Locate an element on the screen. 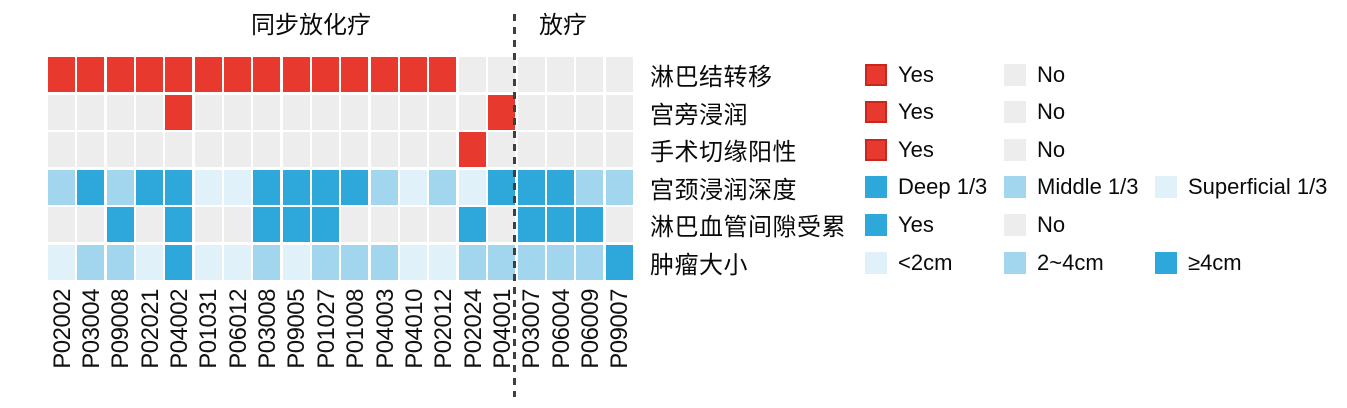  patient-label-text: P06009 is located at coordinates (590, 329).